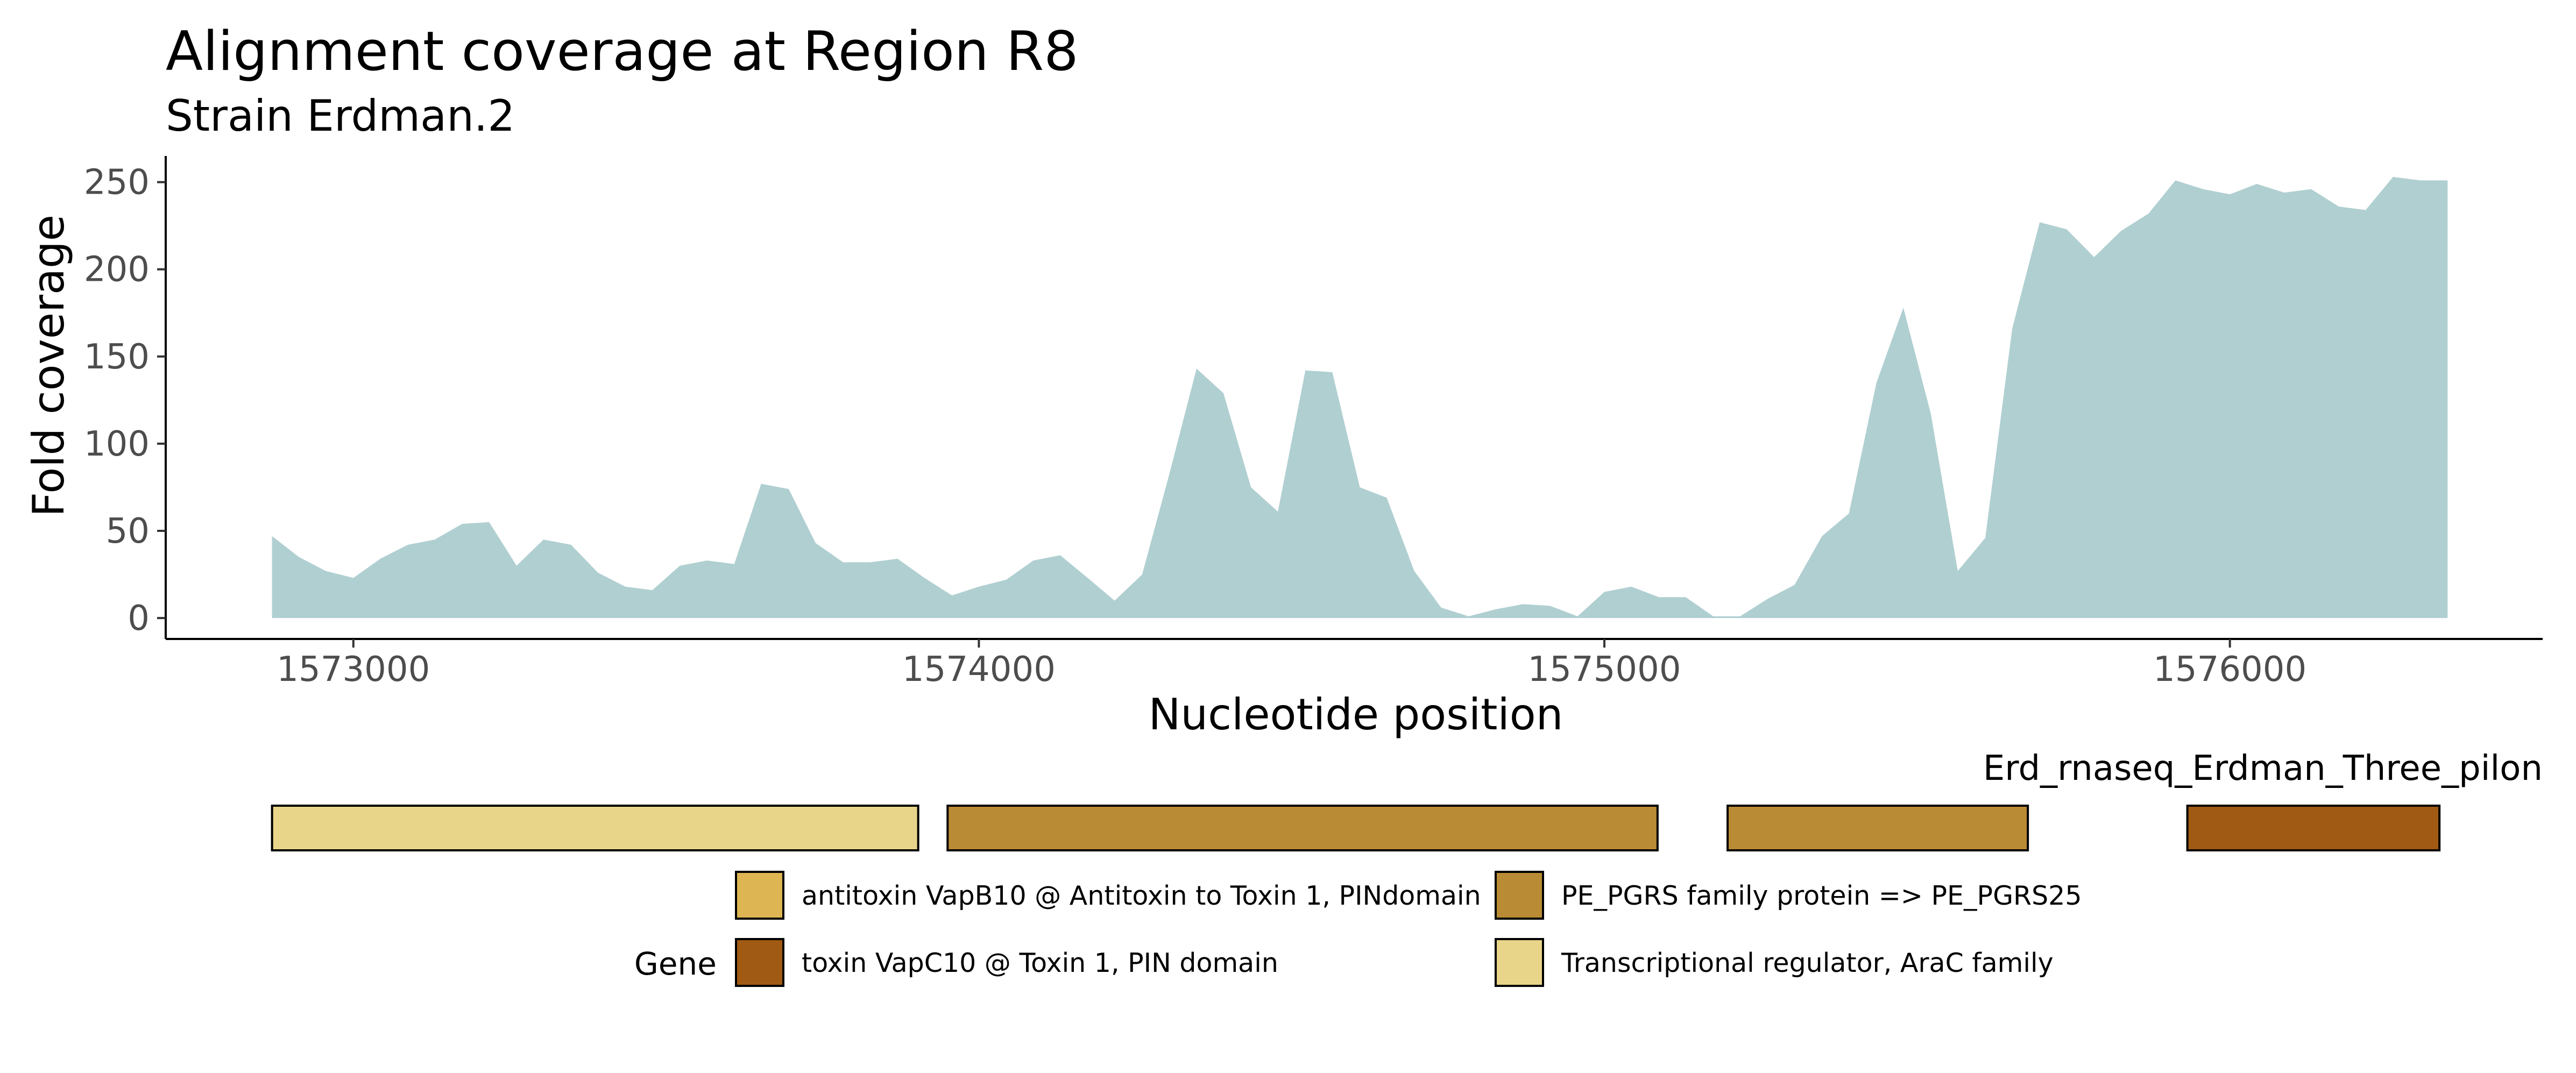  I want to click on y-tick-label: 0, so click(139, 618).